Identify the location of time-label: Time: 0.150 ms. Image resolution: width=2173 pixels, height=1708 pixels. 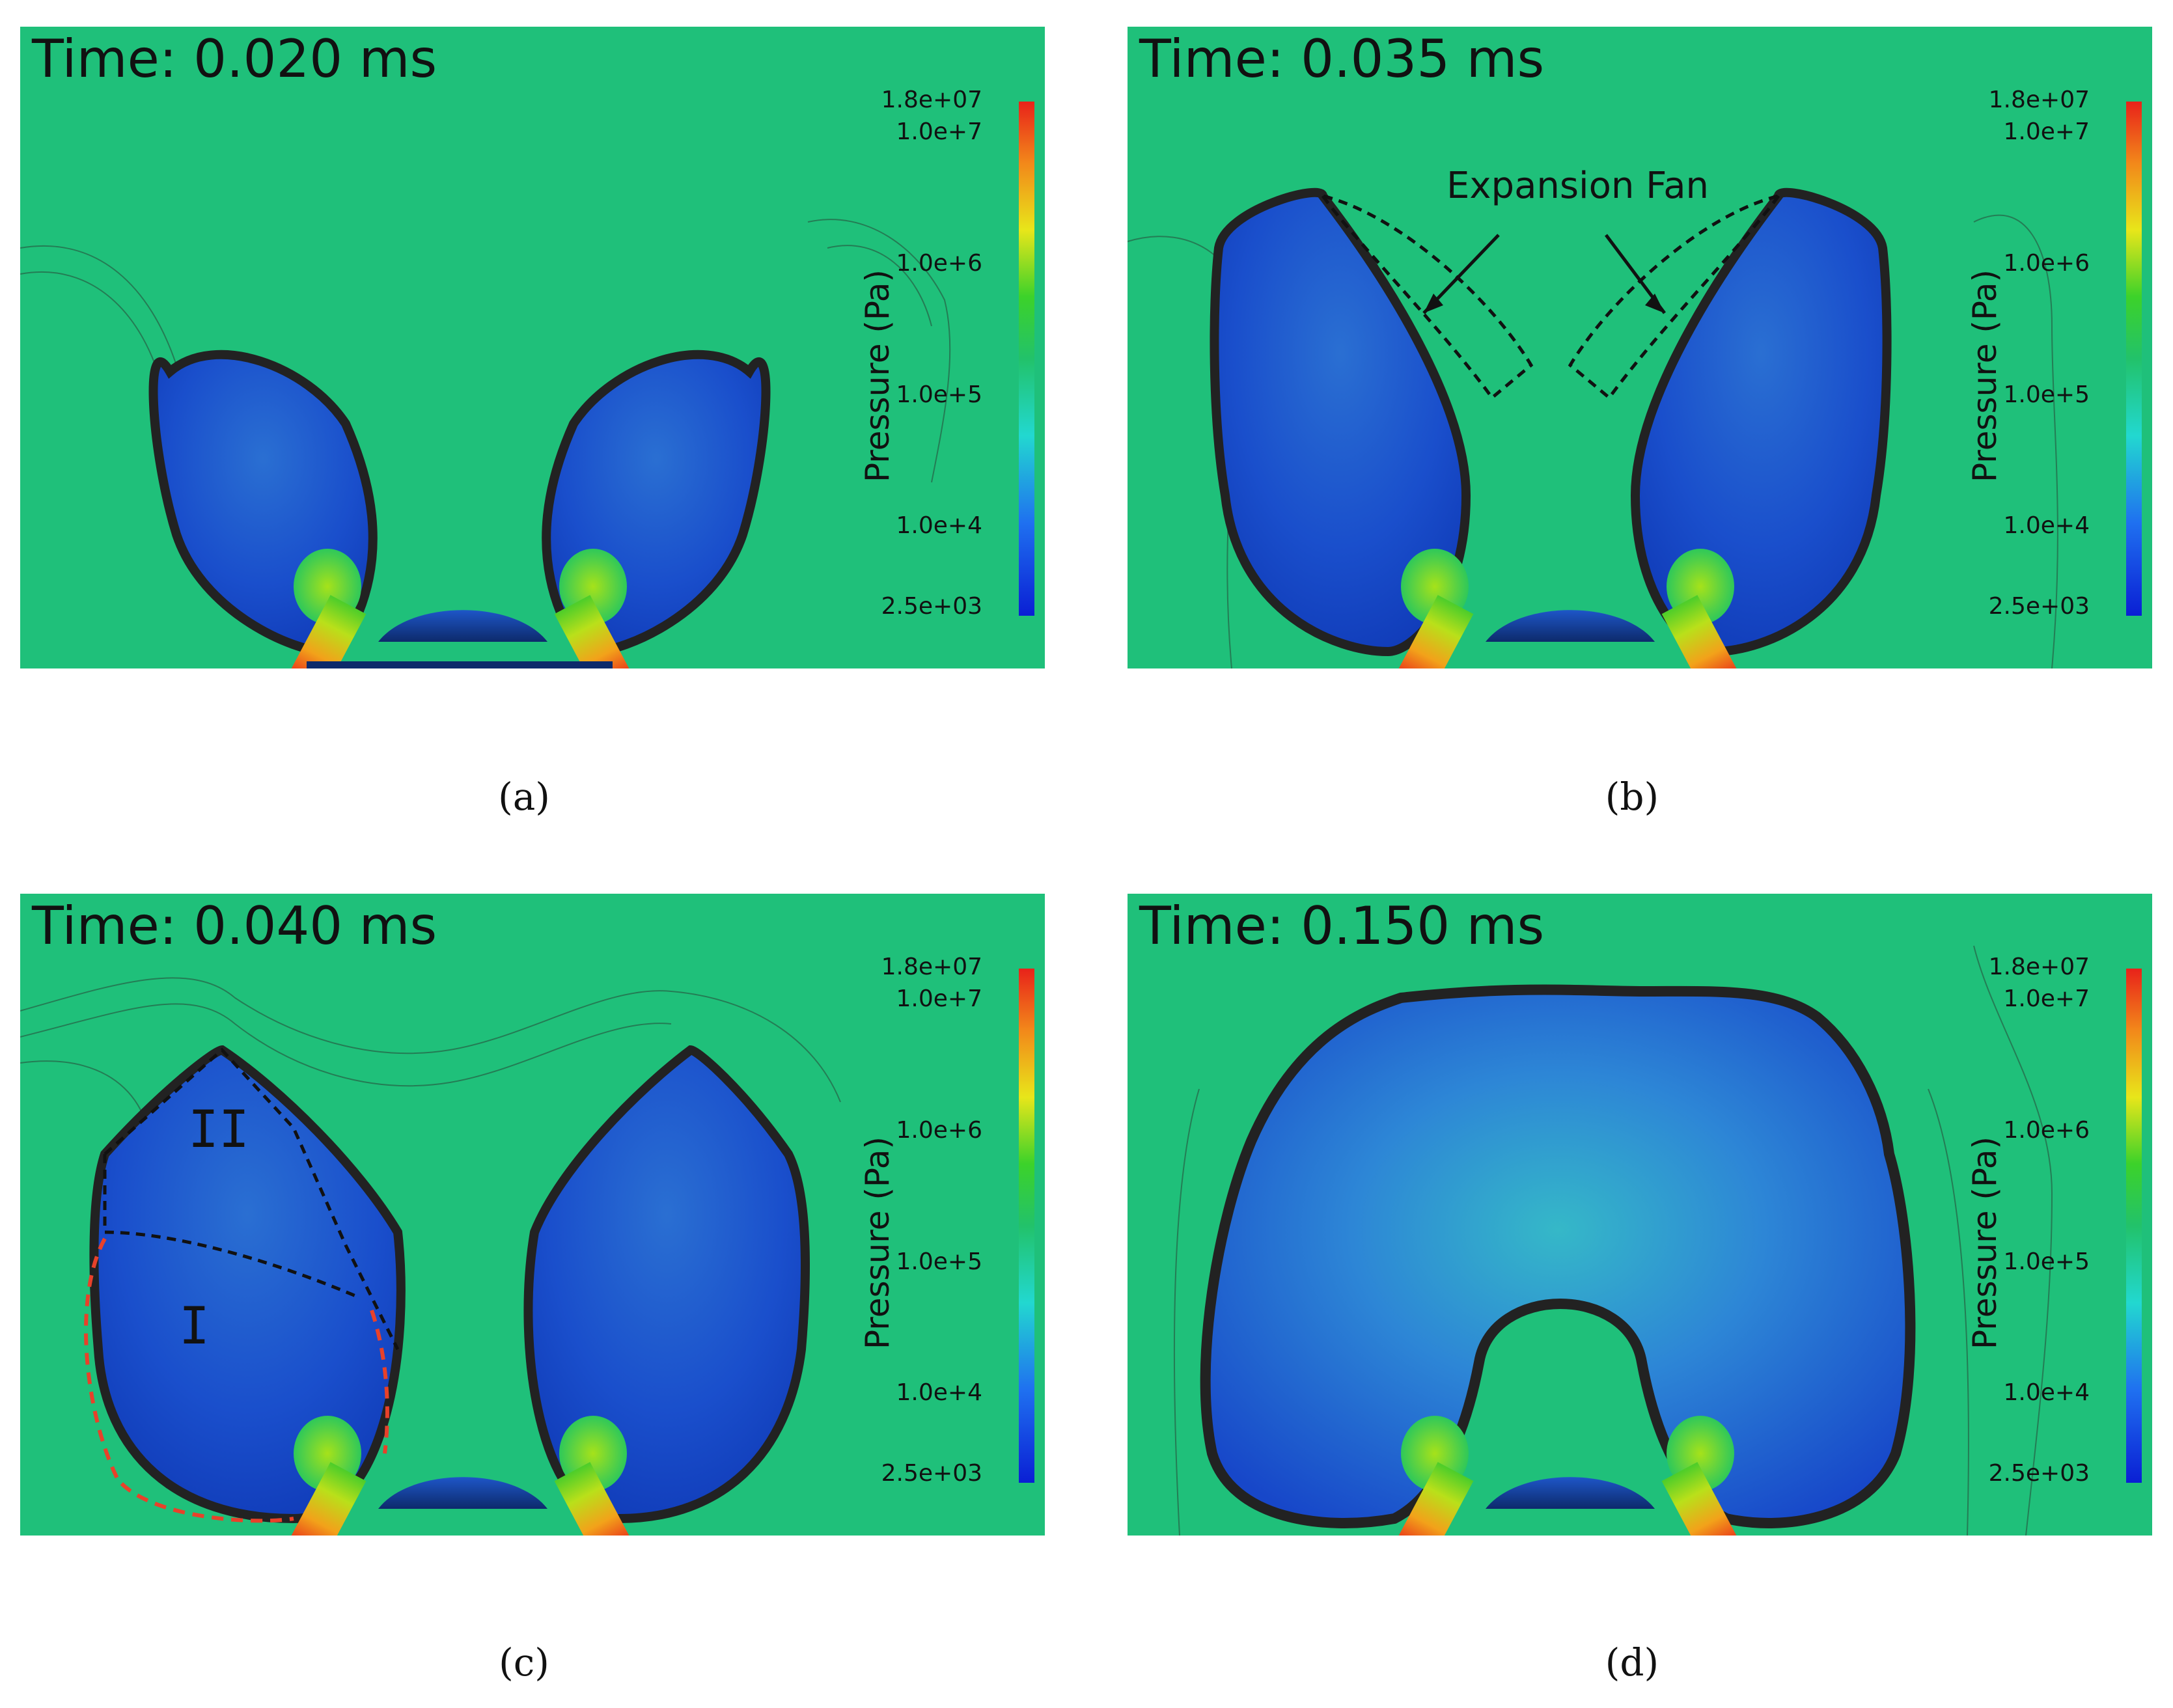
(1342, 926).